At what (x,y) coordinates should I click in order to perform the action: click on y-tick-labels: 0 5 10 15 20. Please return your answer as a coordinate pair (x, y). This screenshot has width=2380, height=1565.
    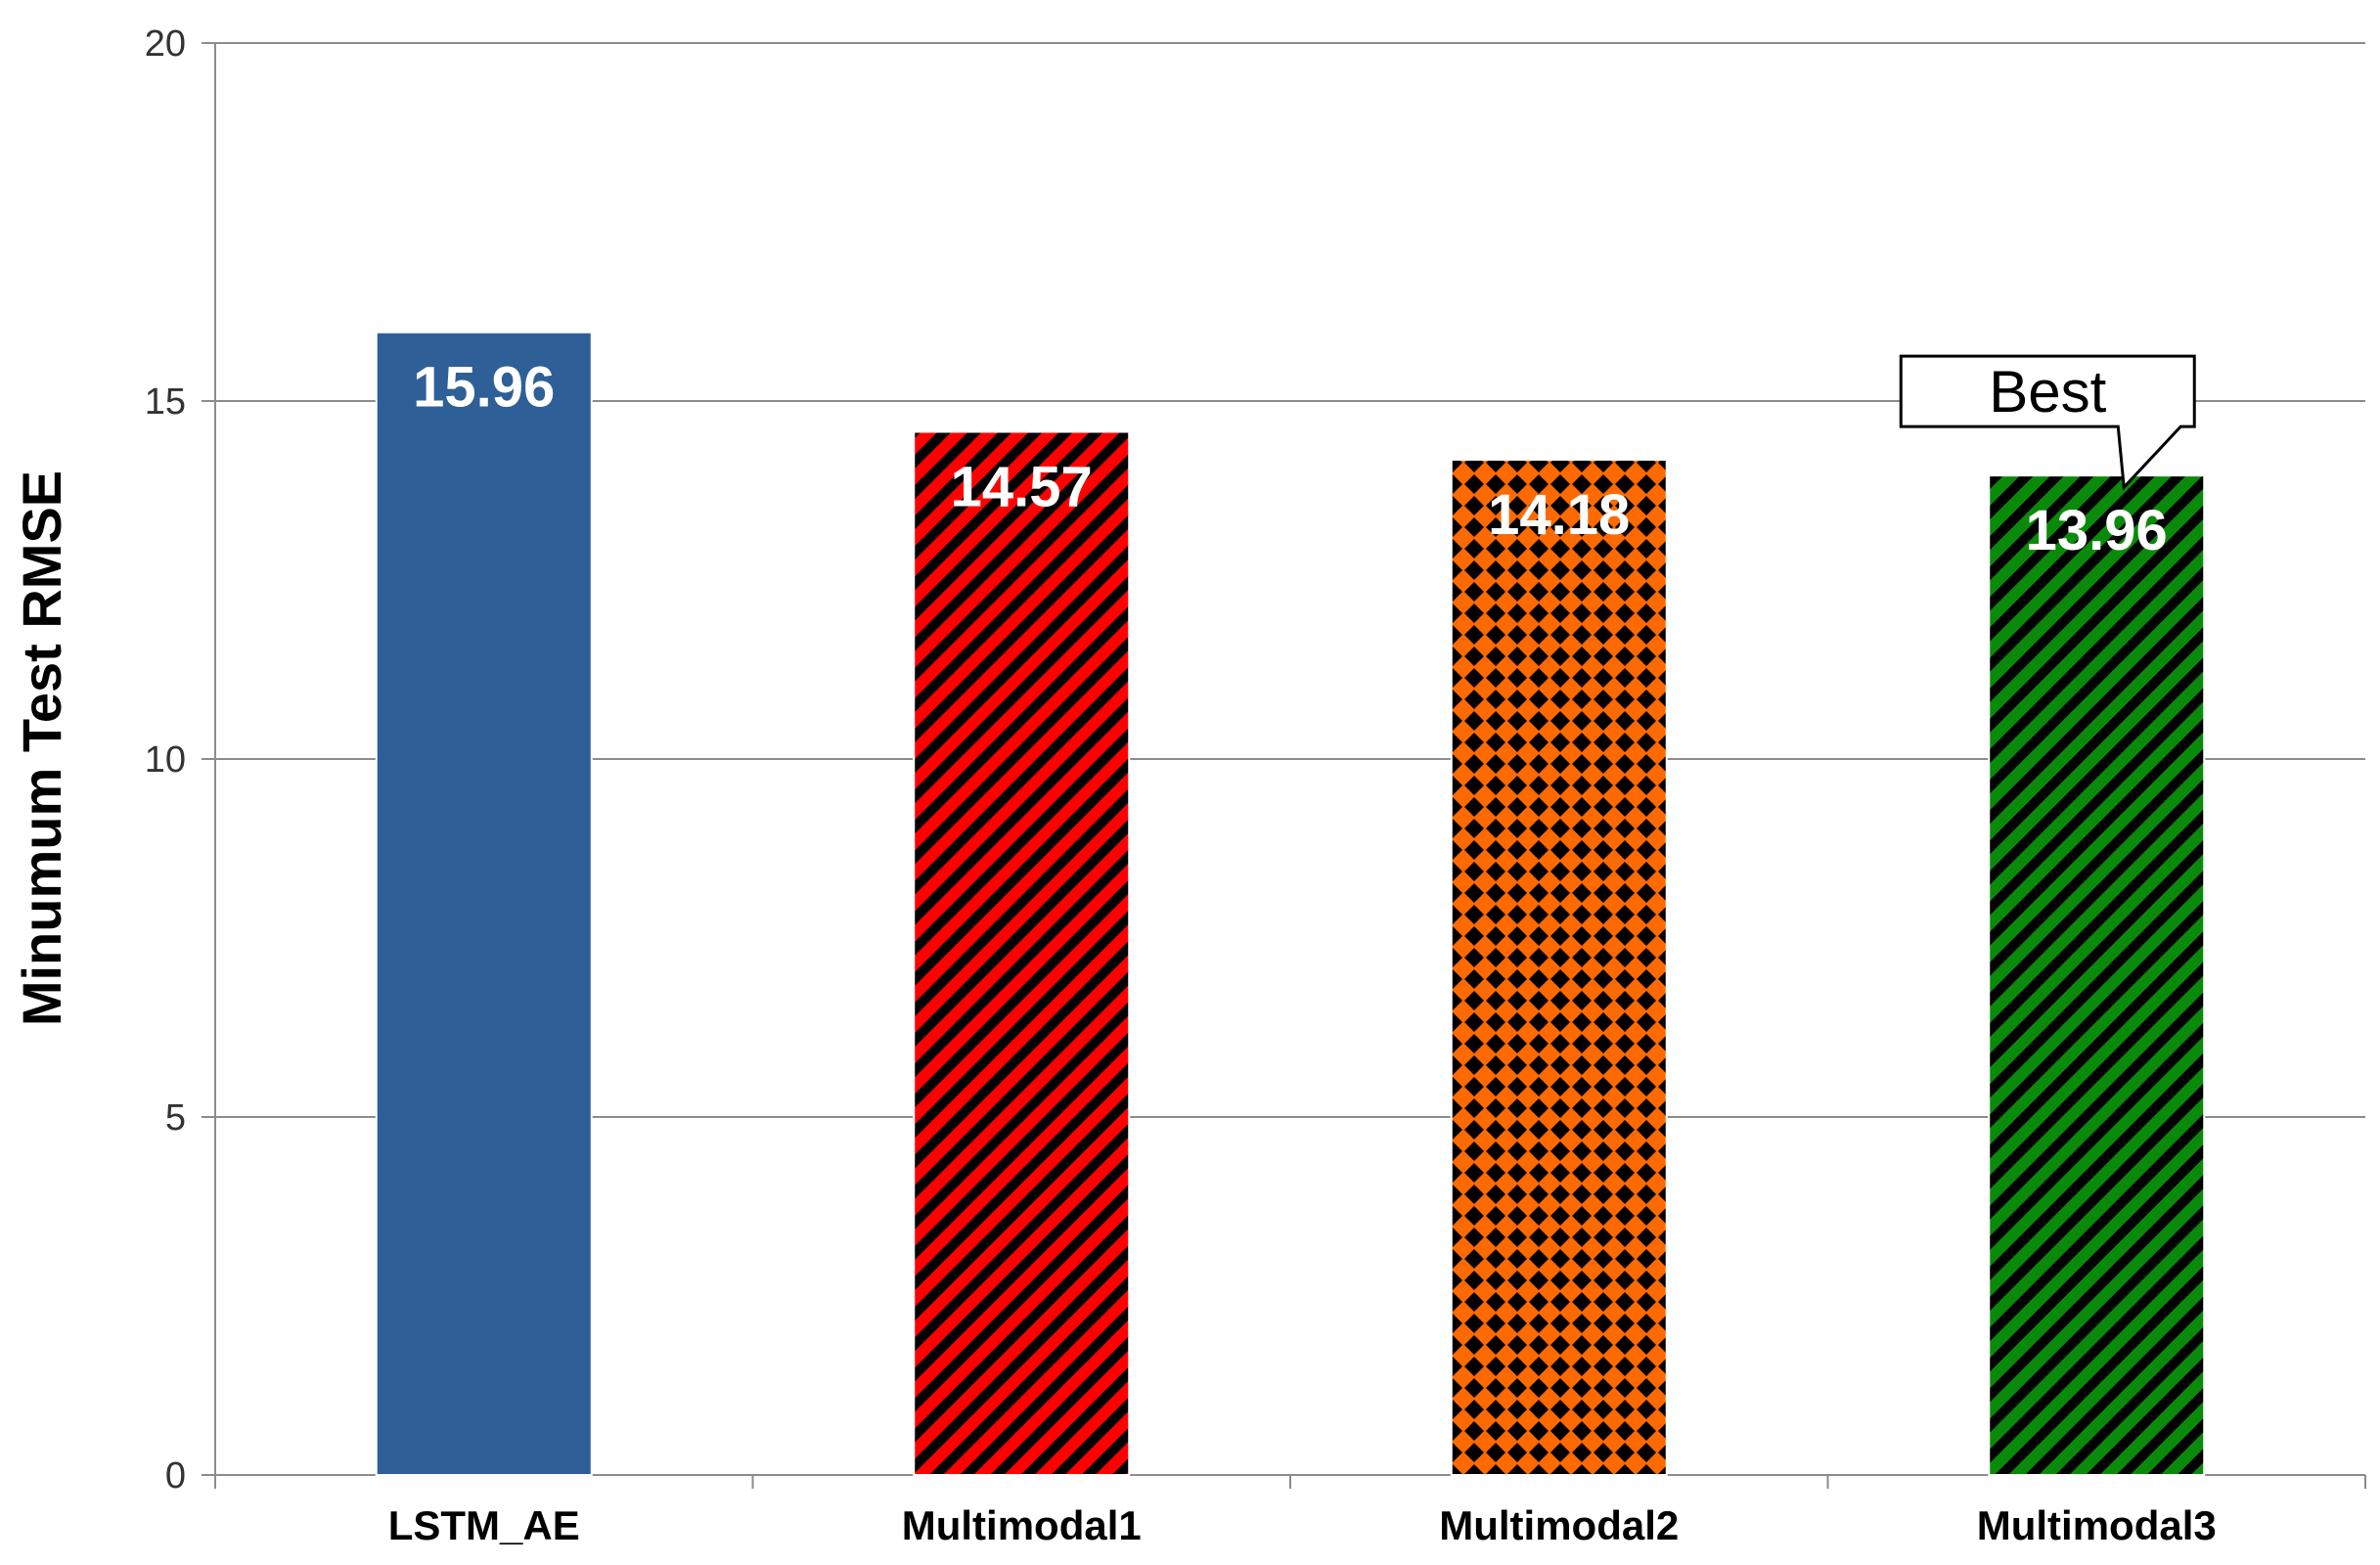
    Looking at the image, I should click on (165, 760).